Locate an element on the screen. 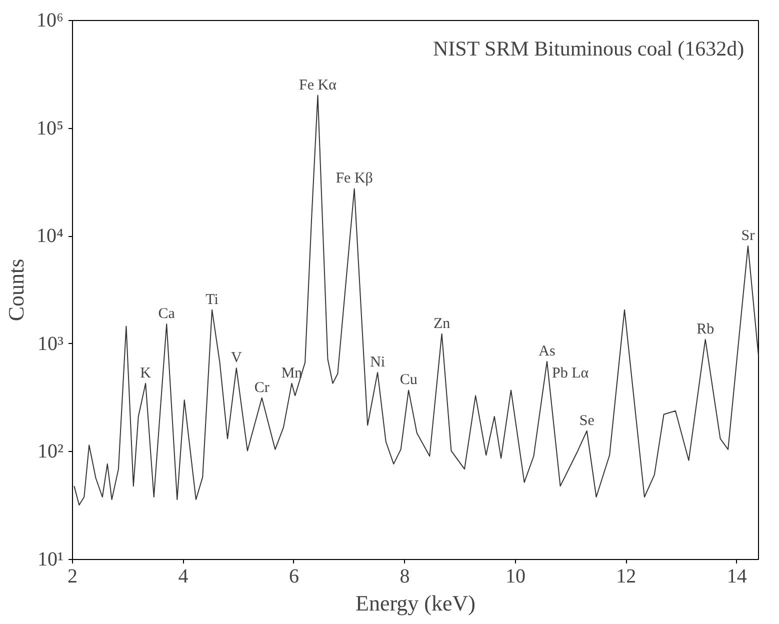 Image resolution: width=779 pixels, height=624 pixels. x-tick-label: 2 is located at coordinates (73, 577).